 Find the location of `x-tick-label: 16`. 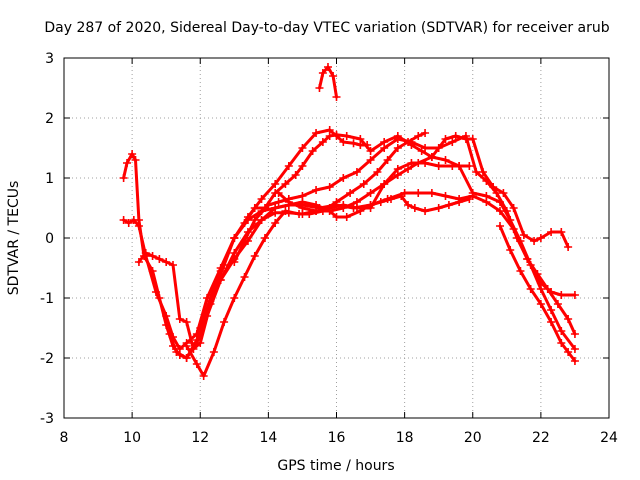

x-tick-label: 16 is located at coordinates (337, 438).